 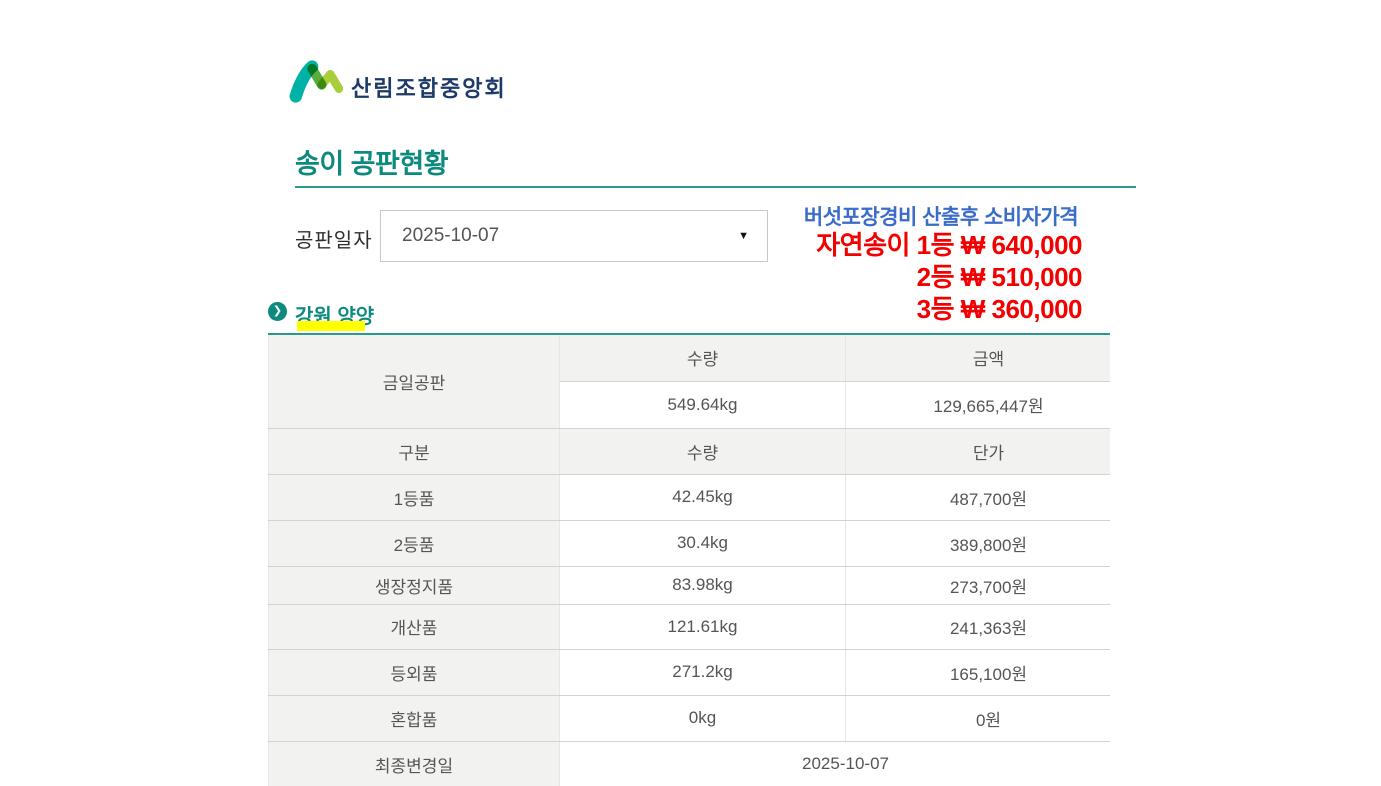 I want to click on grade-label-cell: 1등품, so click(x=414, y=497).